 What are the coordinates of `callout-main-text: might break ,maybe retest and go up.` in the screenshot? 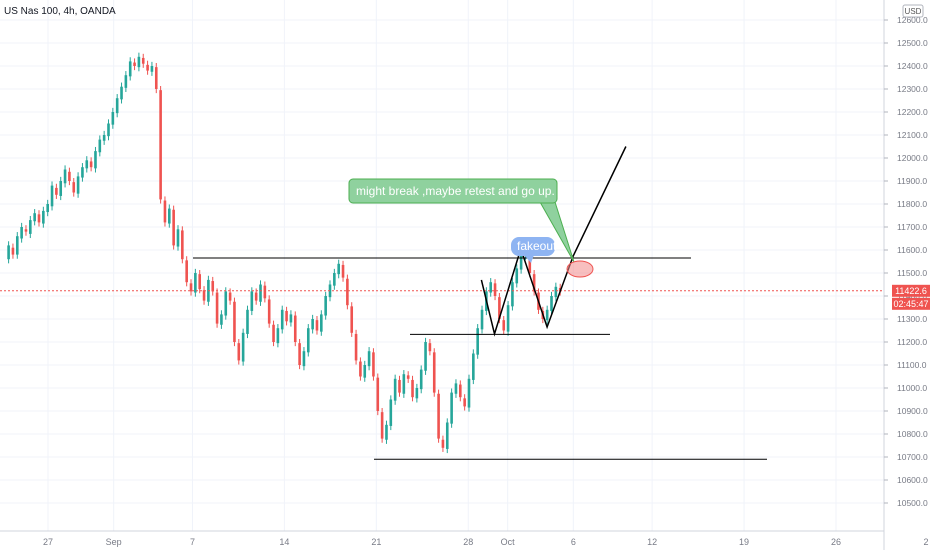 It's located at (455, 191).